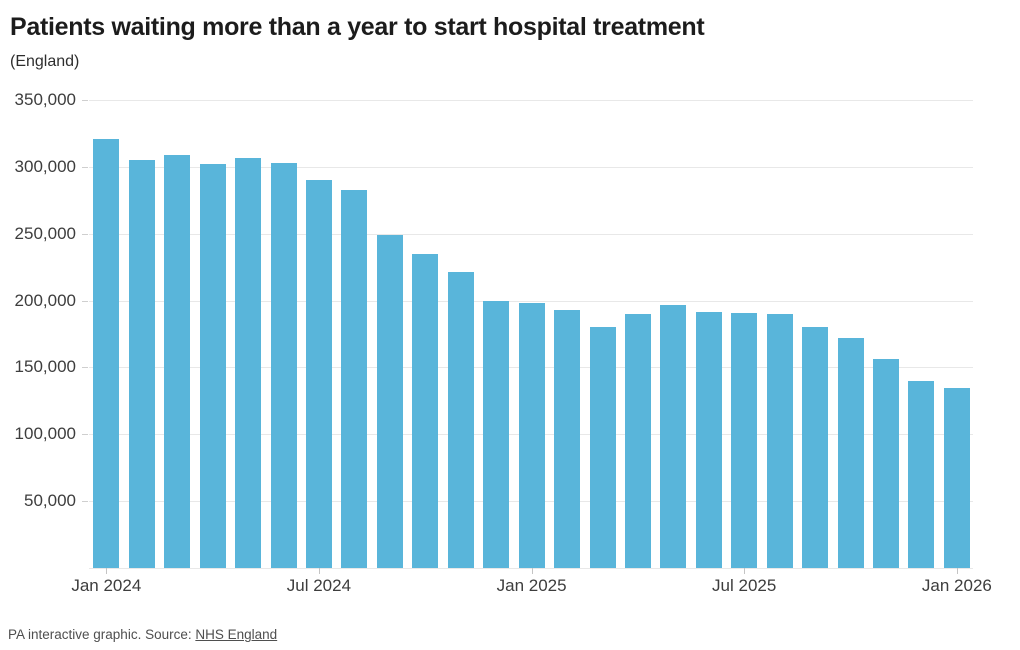 Image resolution: width=1020 pixels, height=650 pixels. Describe the element at coordinates (815, 447) in the screenshot. I see `bar-sep-2025` at that location.